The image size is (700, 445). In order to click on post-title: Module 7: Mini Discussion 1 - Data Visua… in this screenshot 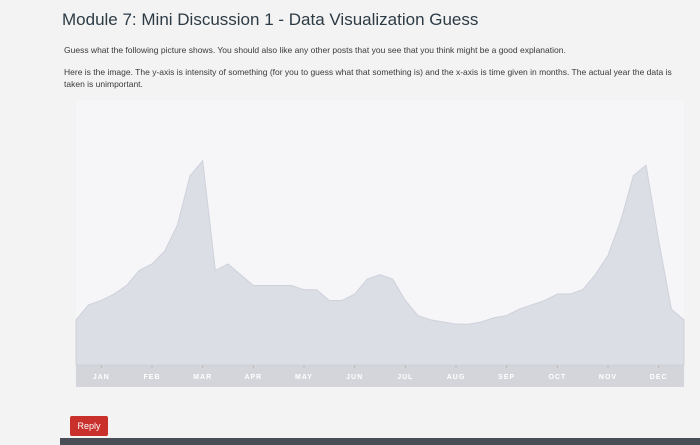, I will do `click(270, 19)`.